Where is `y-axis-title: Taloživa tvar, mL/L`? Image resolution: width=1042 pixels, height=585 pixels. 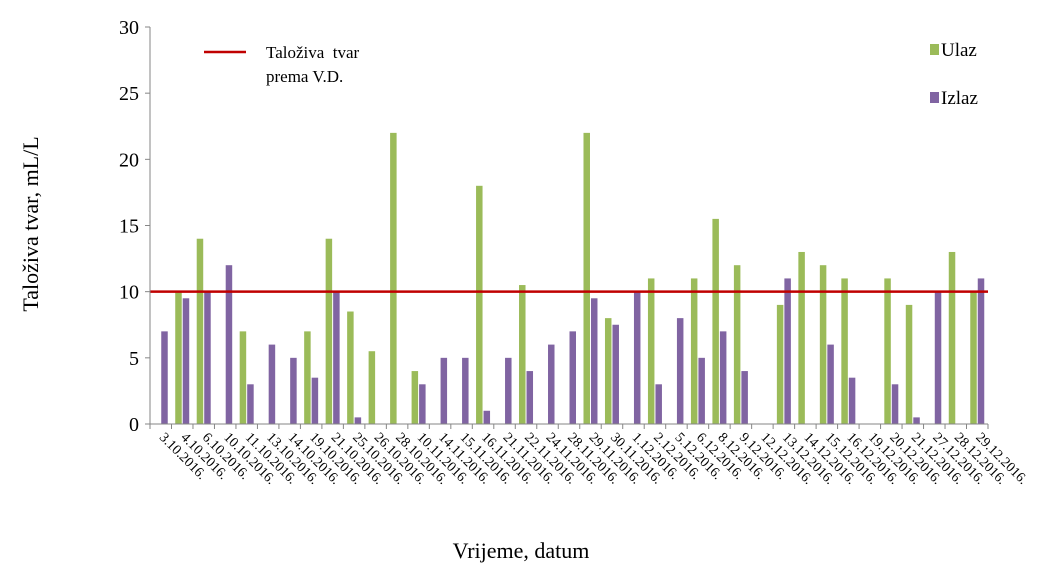
y-axis-title: Taloživa tvar, mL/L is located at coordinates (30, 223).